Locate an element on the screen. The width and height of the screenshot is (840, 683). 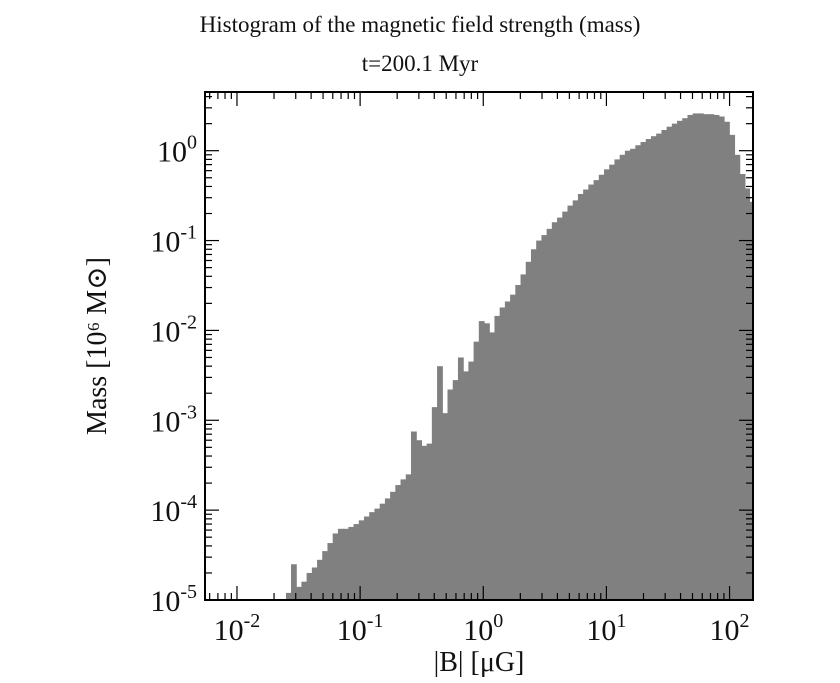
x-tick-labels: 10⁻² 10⁻¹ 10⁰ 10¹ 10² is located at coordinates (482, 628).